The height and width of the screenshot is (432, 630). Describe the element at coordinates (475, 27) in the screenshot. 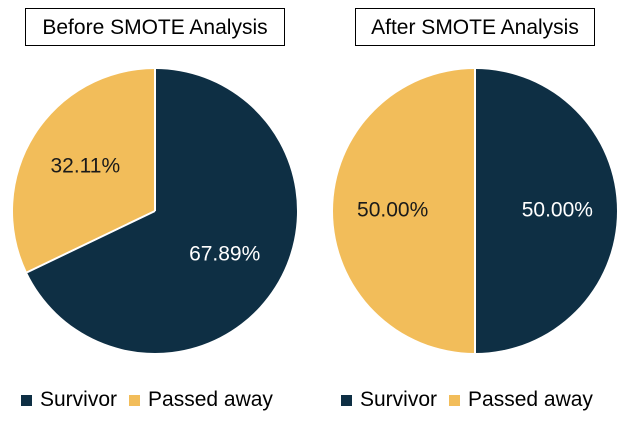

I see `chart-title-after: After SMOTE Analysis` at that location.